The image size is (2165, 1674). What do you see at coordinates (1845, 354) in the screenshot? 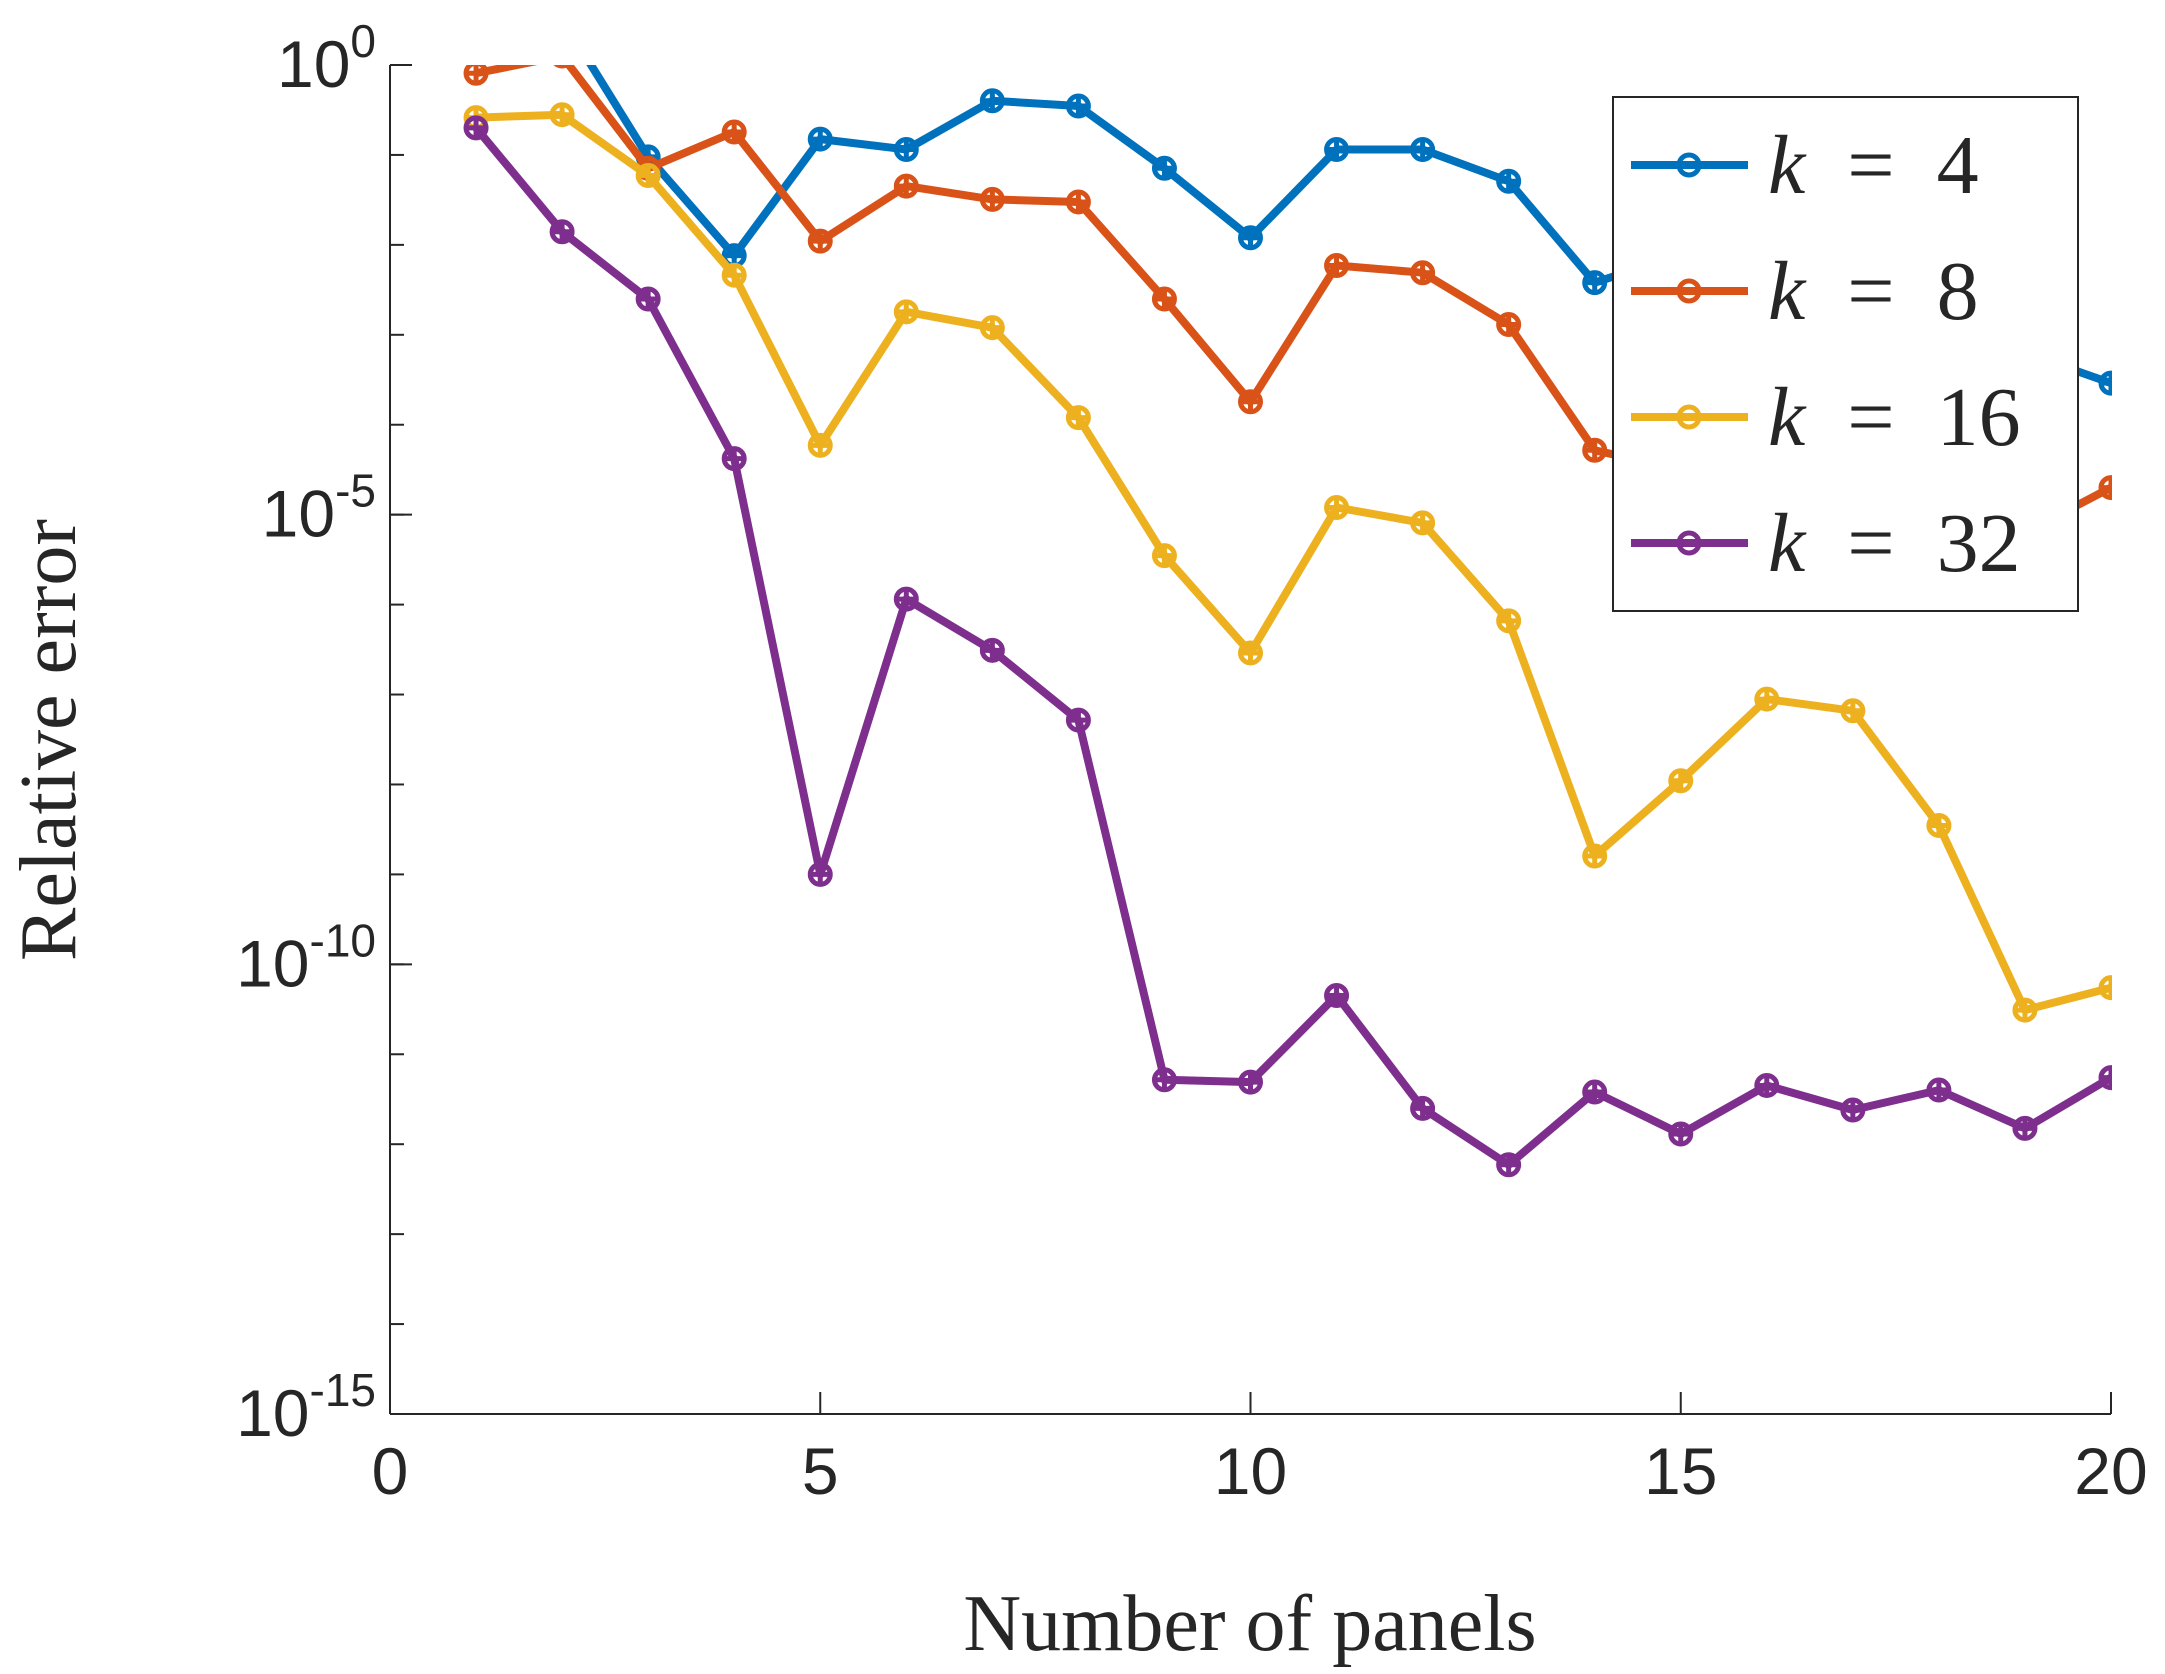
I see `legend-box` at bounding box center [1845, 354].